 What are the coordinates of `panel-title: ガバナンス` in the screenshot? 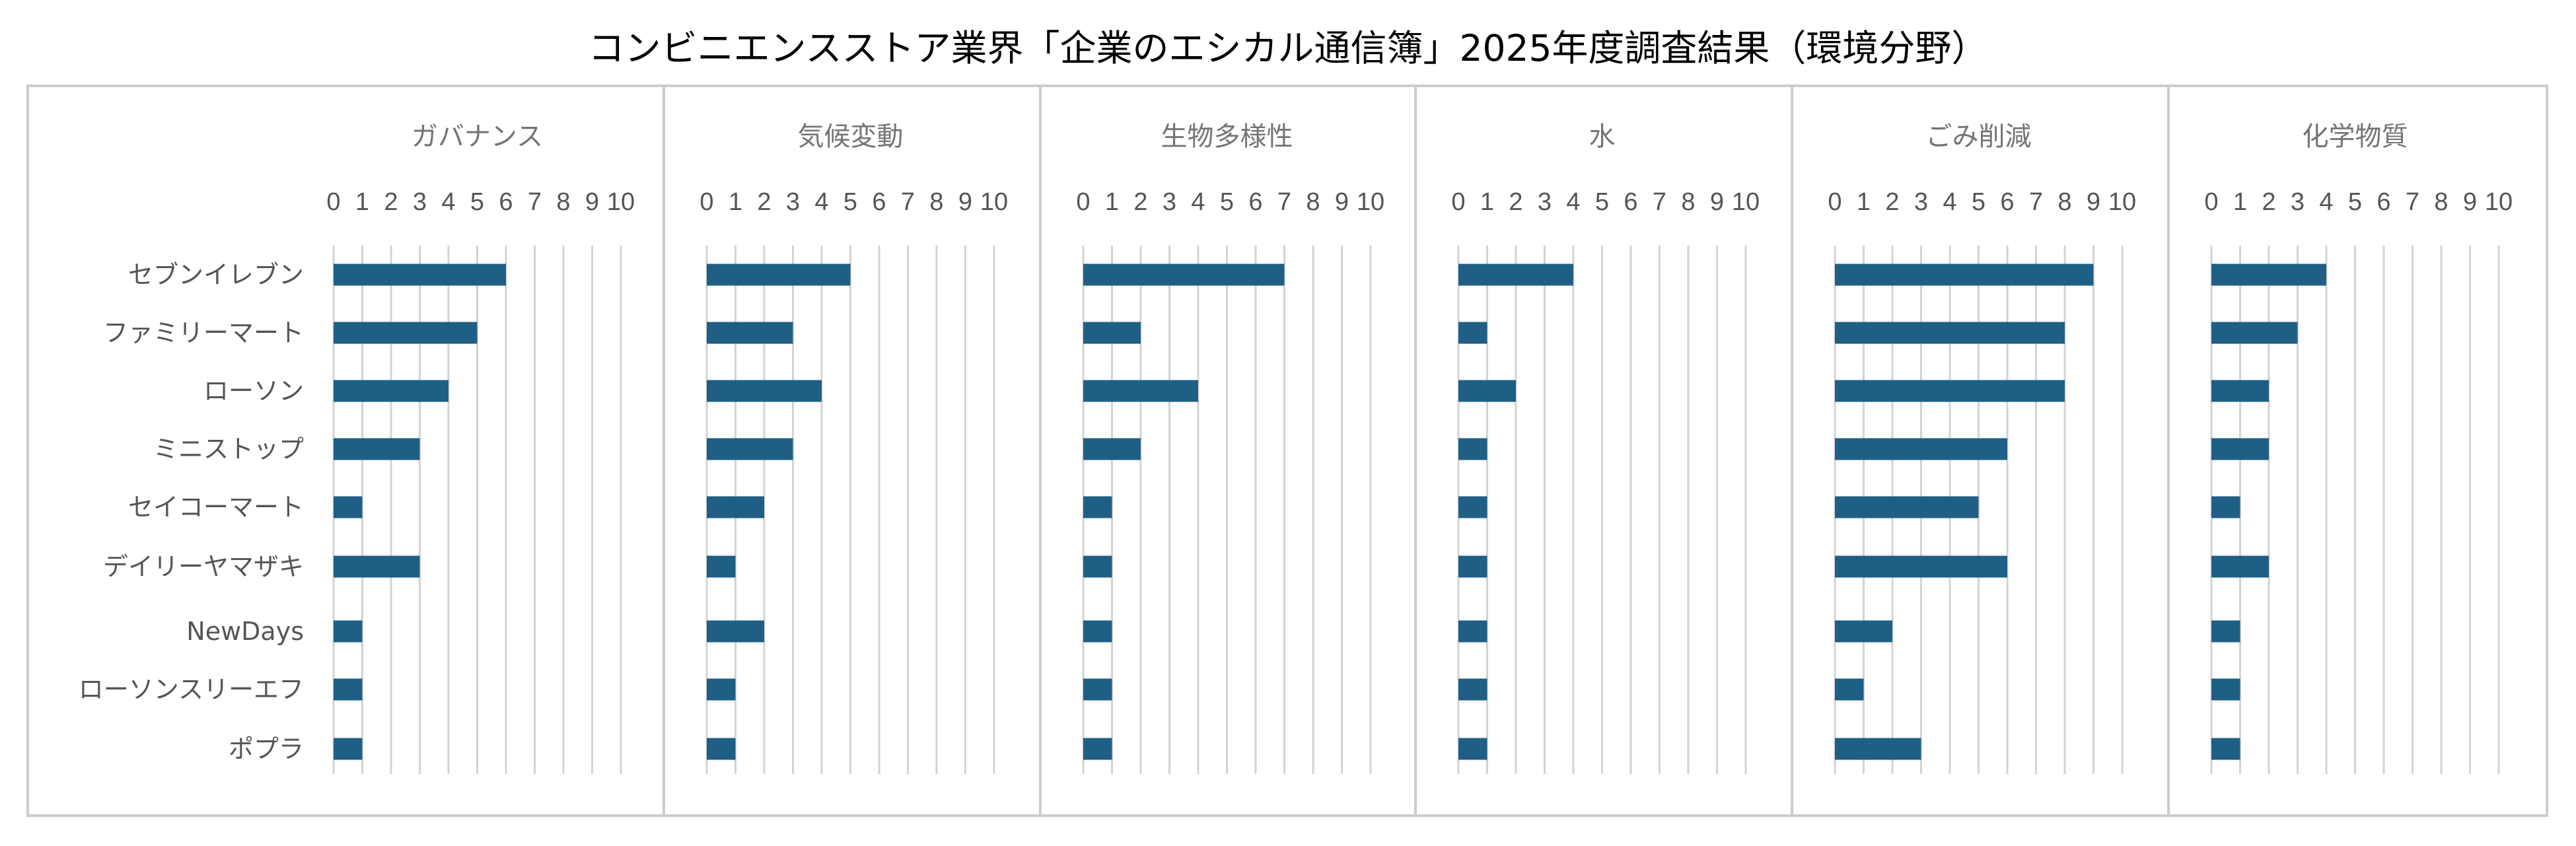 It's located at (477, 137).